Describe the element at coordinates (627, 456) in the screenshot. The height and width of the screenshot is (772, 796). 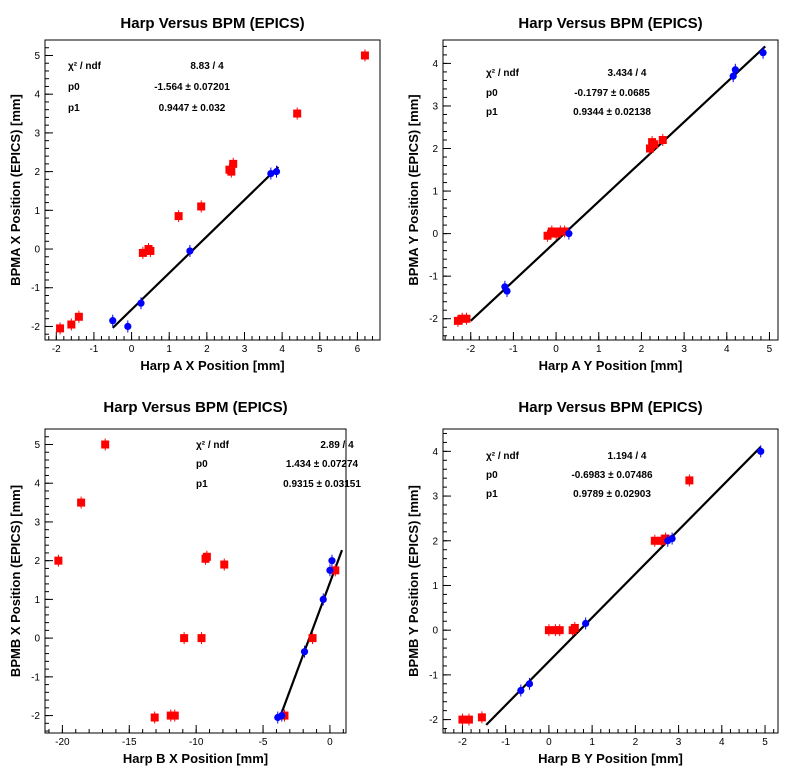
I see `stats-chi2-value: 1.194 / 4` at that location.